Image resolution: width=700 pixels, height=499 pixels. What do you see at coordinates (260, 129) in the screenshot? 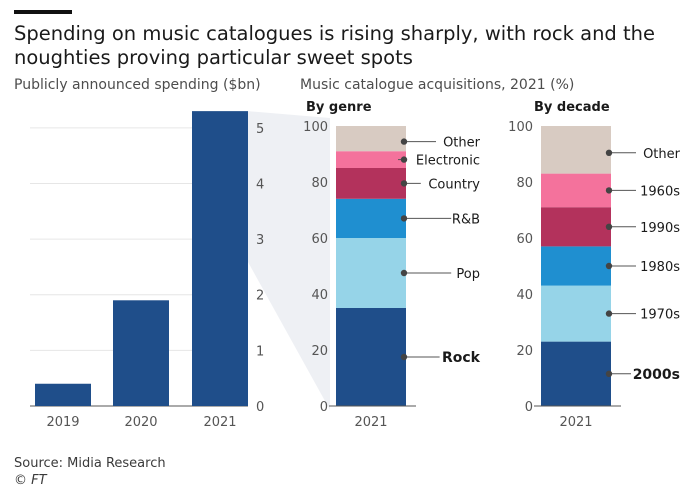
I see `spending-y-tick-label: 5` at bounding box center [260, 129].